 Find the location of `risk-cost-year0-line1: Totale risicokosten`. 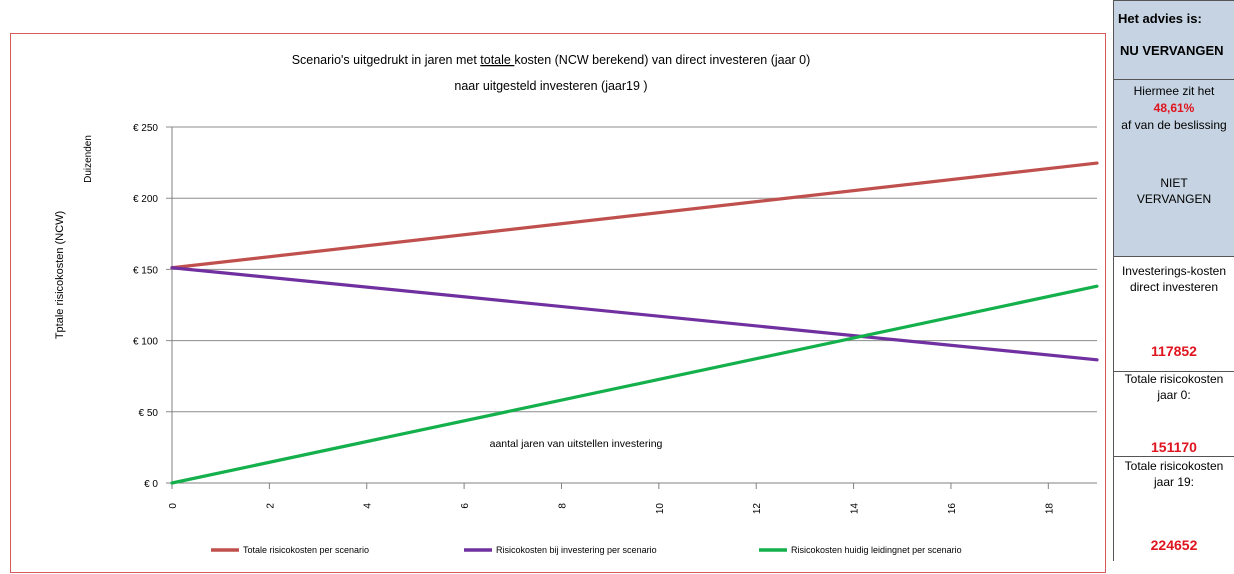

risk-cost-year0-line1: Totale risicokosten is located at coordinates (1174, 379).